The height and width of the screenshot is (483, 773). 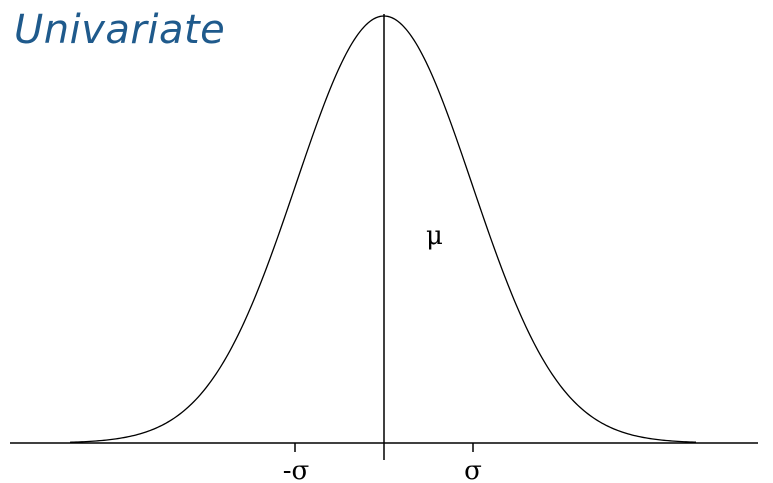 What do you see at coordinates (296, 469) in the screenshot?
I see `neg-sigma-label: -σ` at bounding box center [296, 469].